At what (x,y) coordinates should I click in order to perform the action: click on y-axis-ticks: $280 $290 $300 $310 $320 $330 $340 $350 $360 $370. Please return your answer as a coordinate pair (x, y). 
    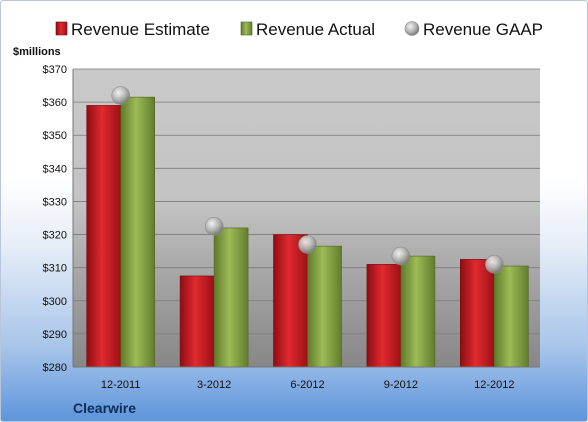
    Looking at the image, I should click on (55, 219).